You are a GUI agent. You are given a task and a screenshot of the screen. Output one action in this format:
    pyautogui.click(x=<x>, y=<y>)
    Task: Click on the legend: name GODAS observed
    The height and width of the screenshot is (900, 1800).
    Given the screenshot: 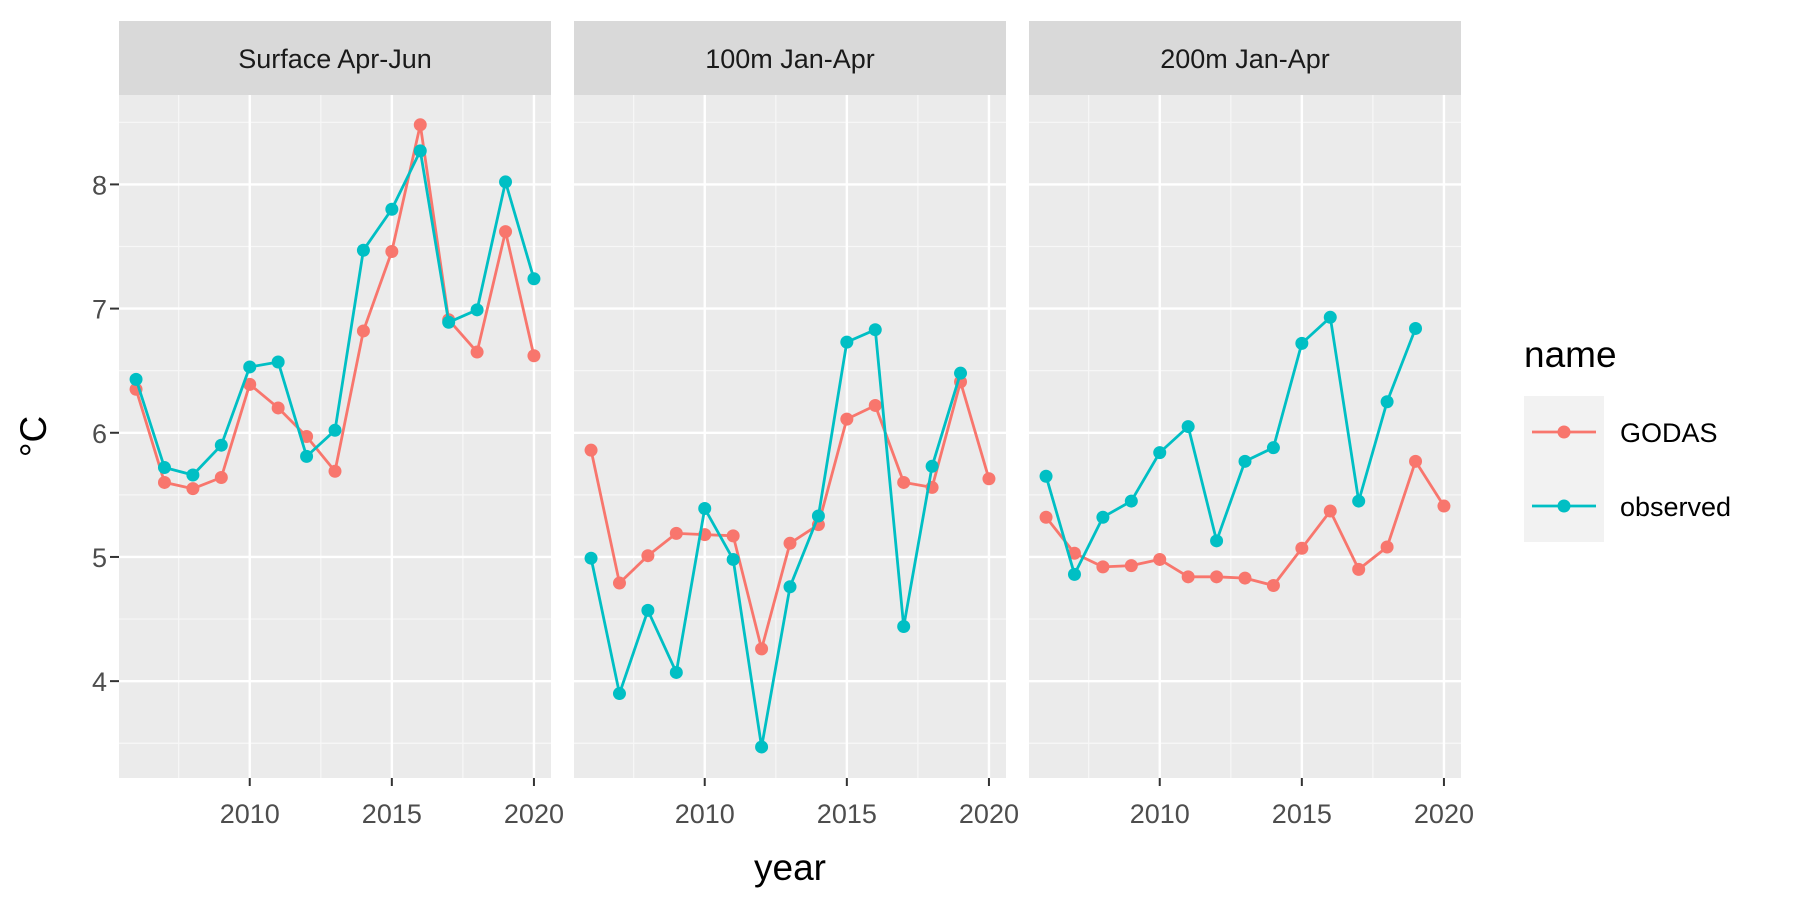 What is the action you would take?
    pyautogui.click(x=1627, y=438)
    